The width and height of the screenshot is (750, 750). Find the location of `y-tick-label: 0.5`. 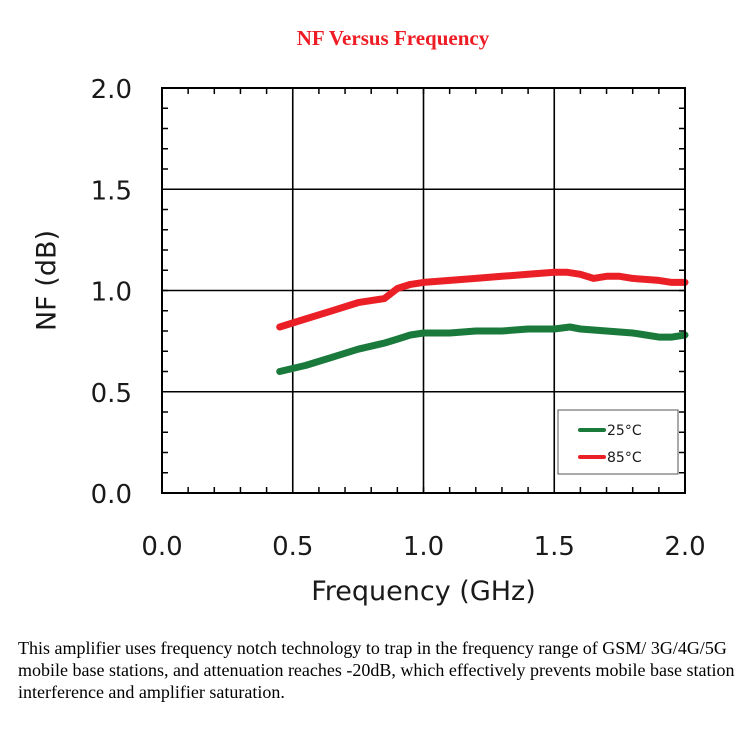

y-tick-label: 0.5 is located at coordinates (111, 394).